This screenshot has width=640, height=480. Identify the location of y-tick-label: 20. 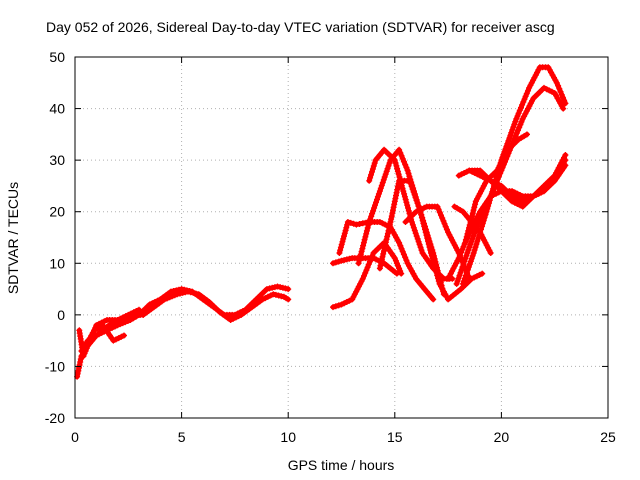
(57, 212).